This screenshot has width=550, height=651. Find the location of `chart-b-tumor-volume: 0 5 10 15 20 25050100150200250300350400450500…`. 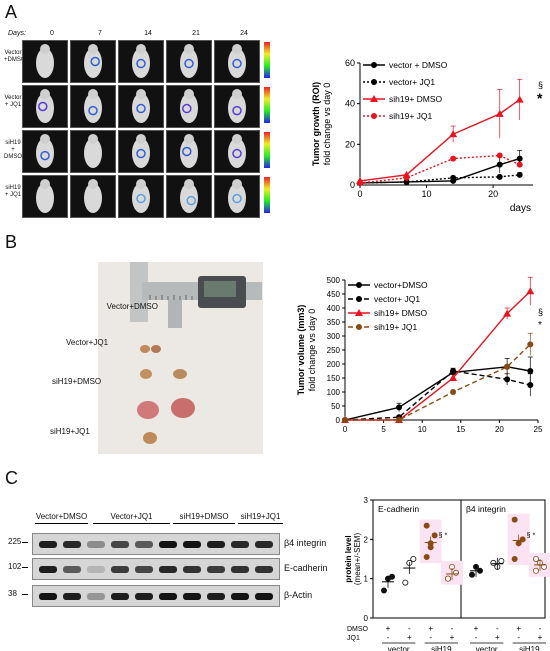

chart-b-tumor-volume: 0 5 10 15 20 25050100150200250300350400450500… is located at coordinates (419, 355).